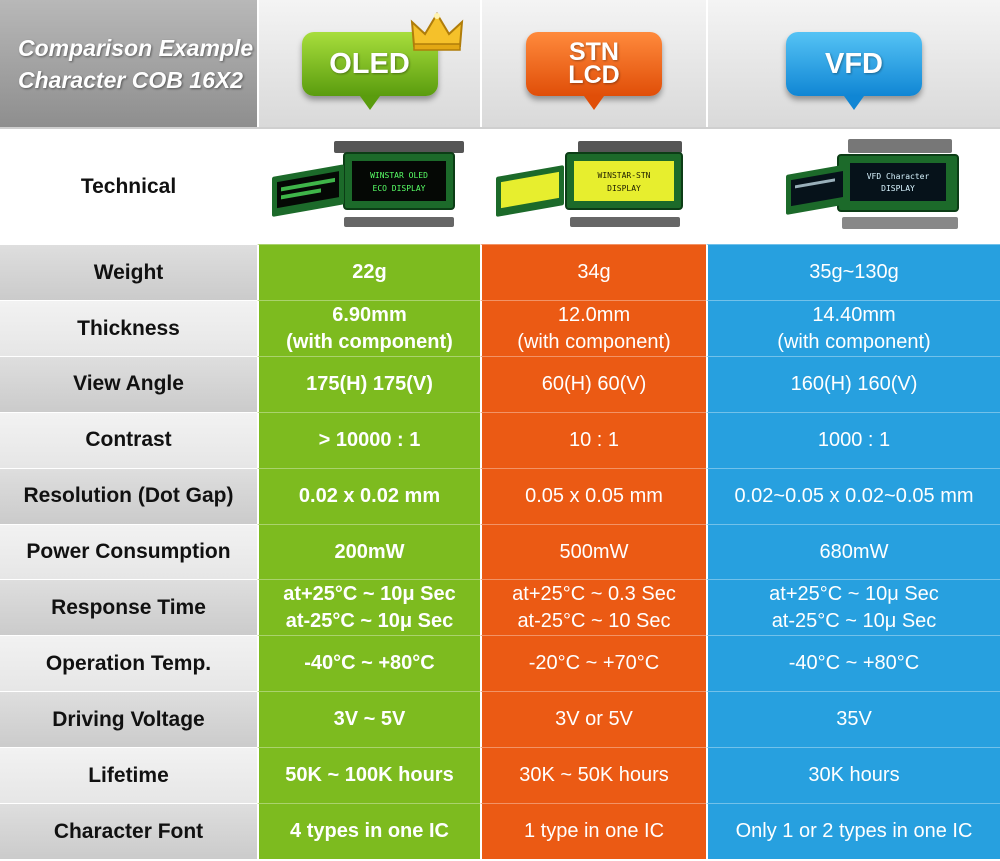 The image size is (1000, 861). Describe the element at coordinates (898, 176) in the screenshot. I see `vfd-display-line-1: VFD Character` at that location.